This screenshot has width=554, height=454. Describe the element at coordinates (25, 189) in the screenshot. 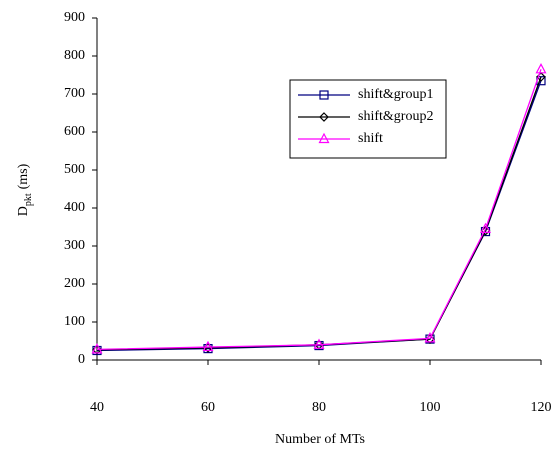

I see `y-axis-label: Dpkt (ms)` at that location.